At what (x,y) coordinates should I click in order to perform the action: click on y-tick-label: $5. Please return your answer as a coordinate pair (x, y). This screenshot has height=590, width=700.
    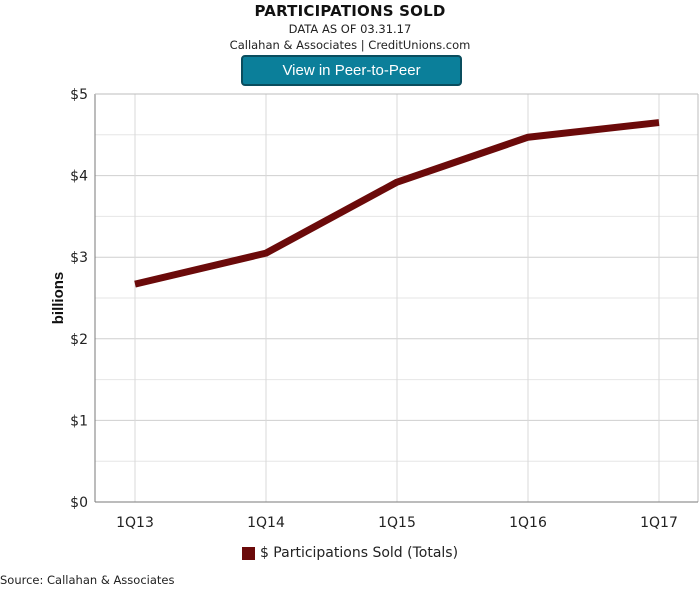
    Looking at the image, I should click on (79, 95).